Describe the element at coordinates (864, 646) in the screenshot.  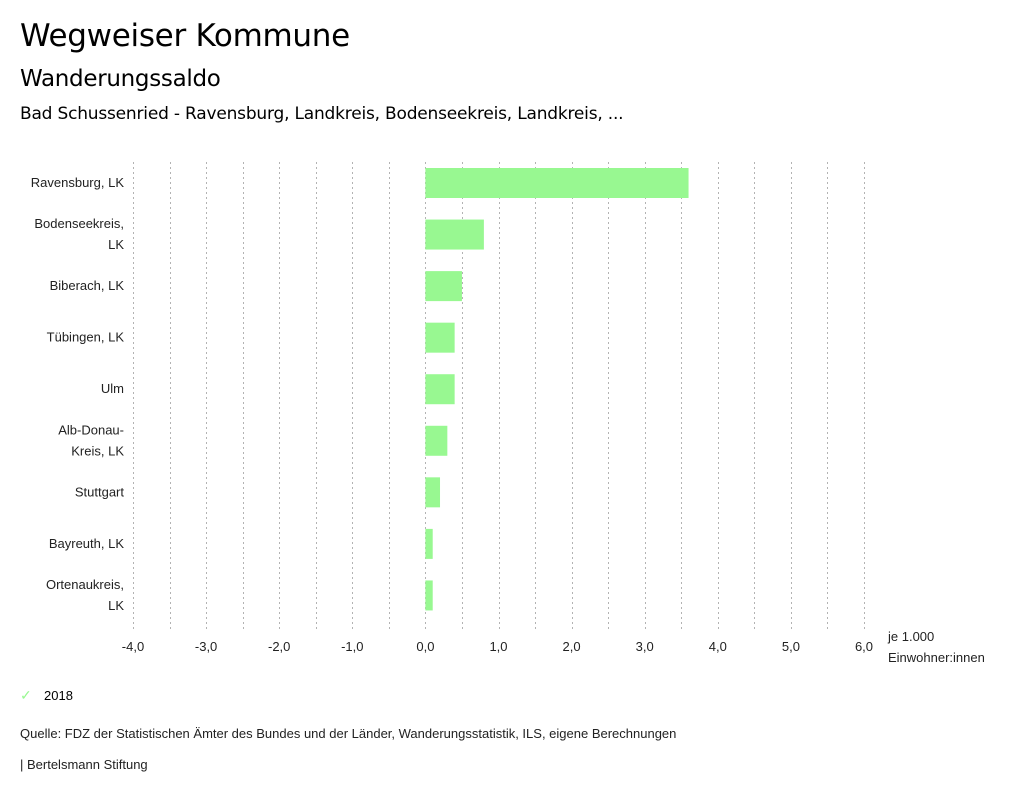
I see `x-tick-label: 6,0` at that location.